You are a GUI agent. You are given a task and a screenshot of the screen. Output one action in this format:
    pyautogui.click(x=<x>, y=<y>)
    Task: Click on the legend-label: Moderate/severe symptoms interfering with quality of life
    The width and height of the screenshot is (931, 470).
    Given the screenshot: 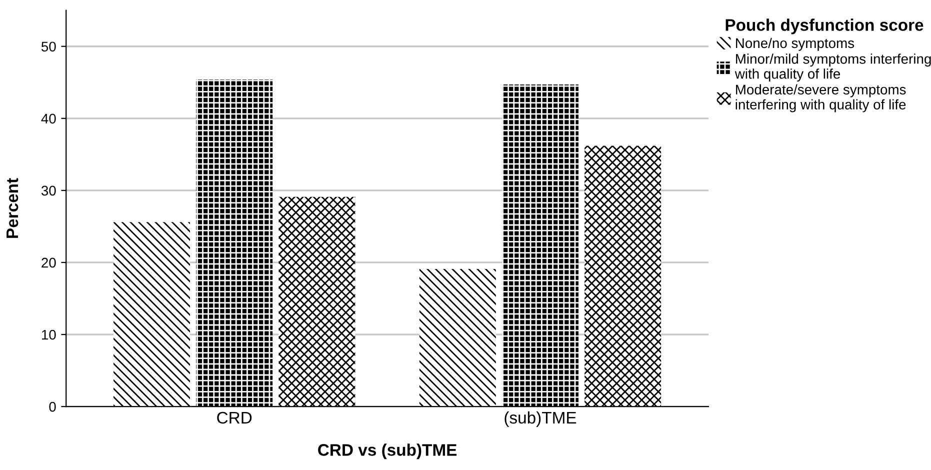 What is the action you would take?
    pyautogui.click(x=821, y=98)
    